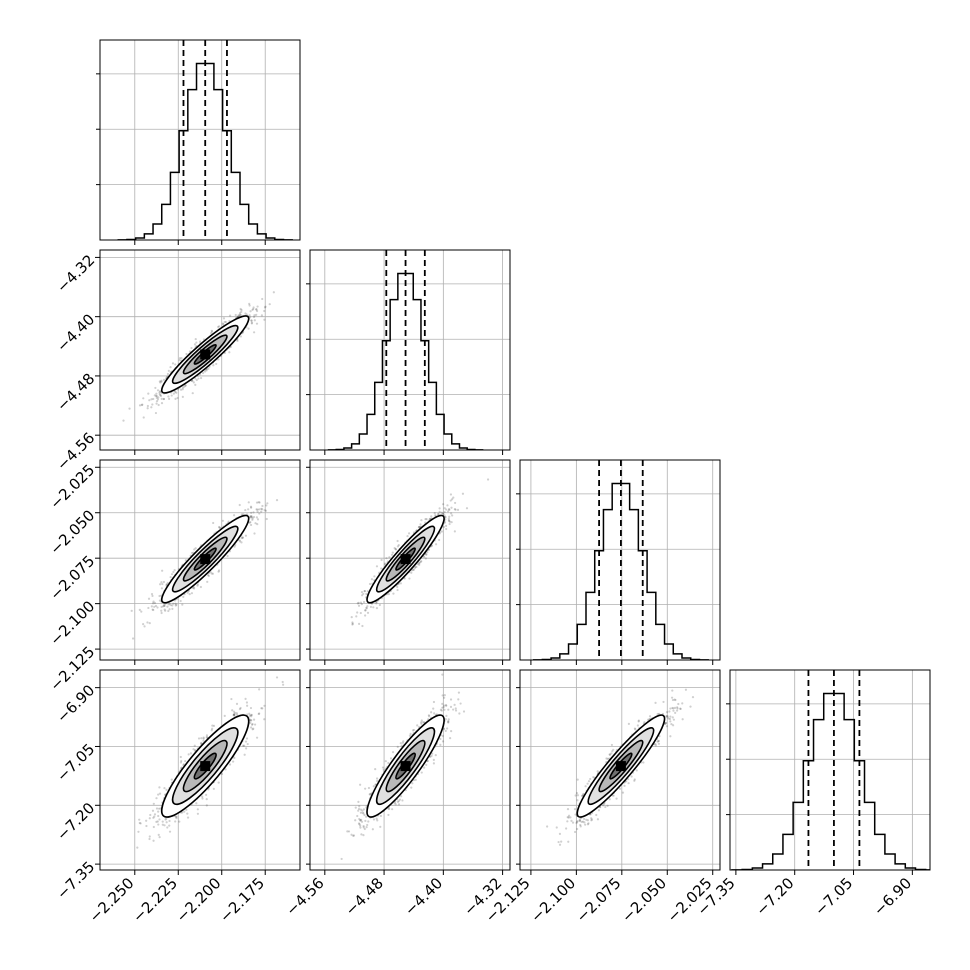 This screenshot has height=970, width=970. What do you see at coordinates (72, 532) in the screenshot?
I see `y-tick-label: −2.050` at bounding box center [72, 532].